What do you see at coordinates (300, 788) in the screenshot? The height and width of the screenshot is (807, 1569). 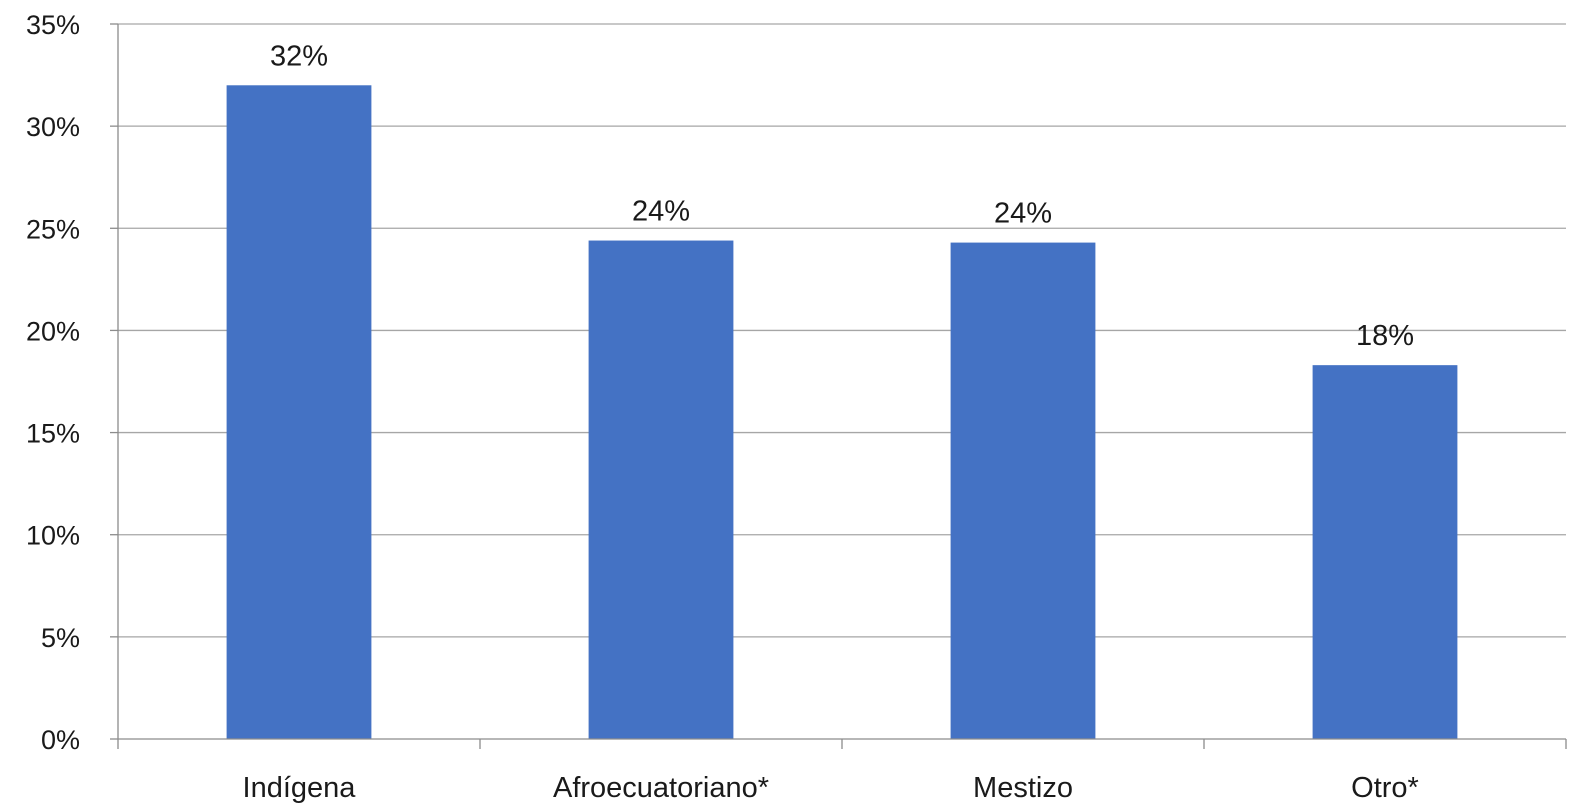 I see `x-category-label: Indígena` at bounding box center [300, 788].